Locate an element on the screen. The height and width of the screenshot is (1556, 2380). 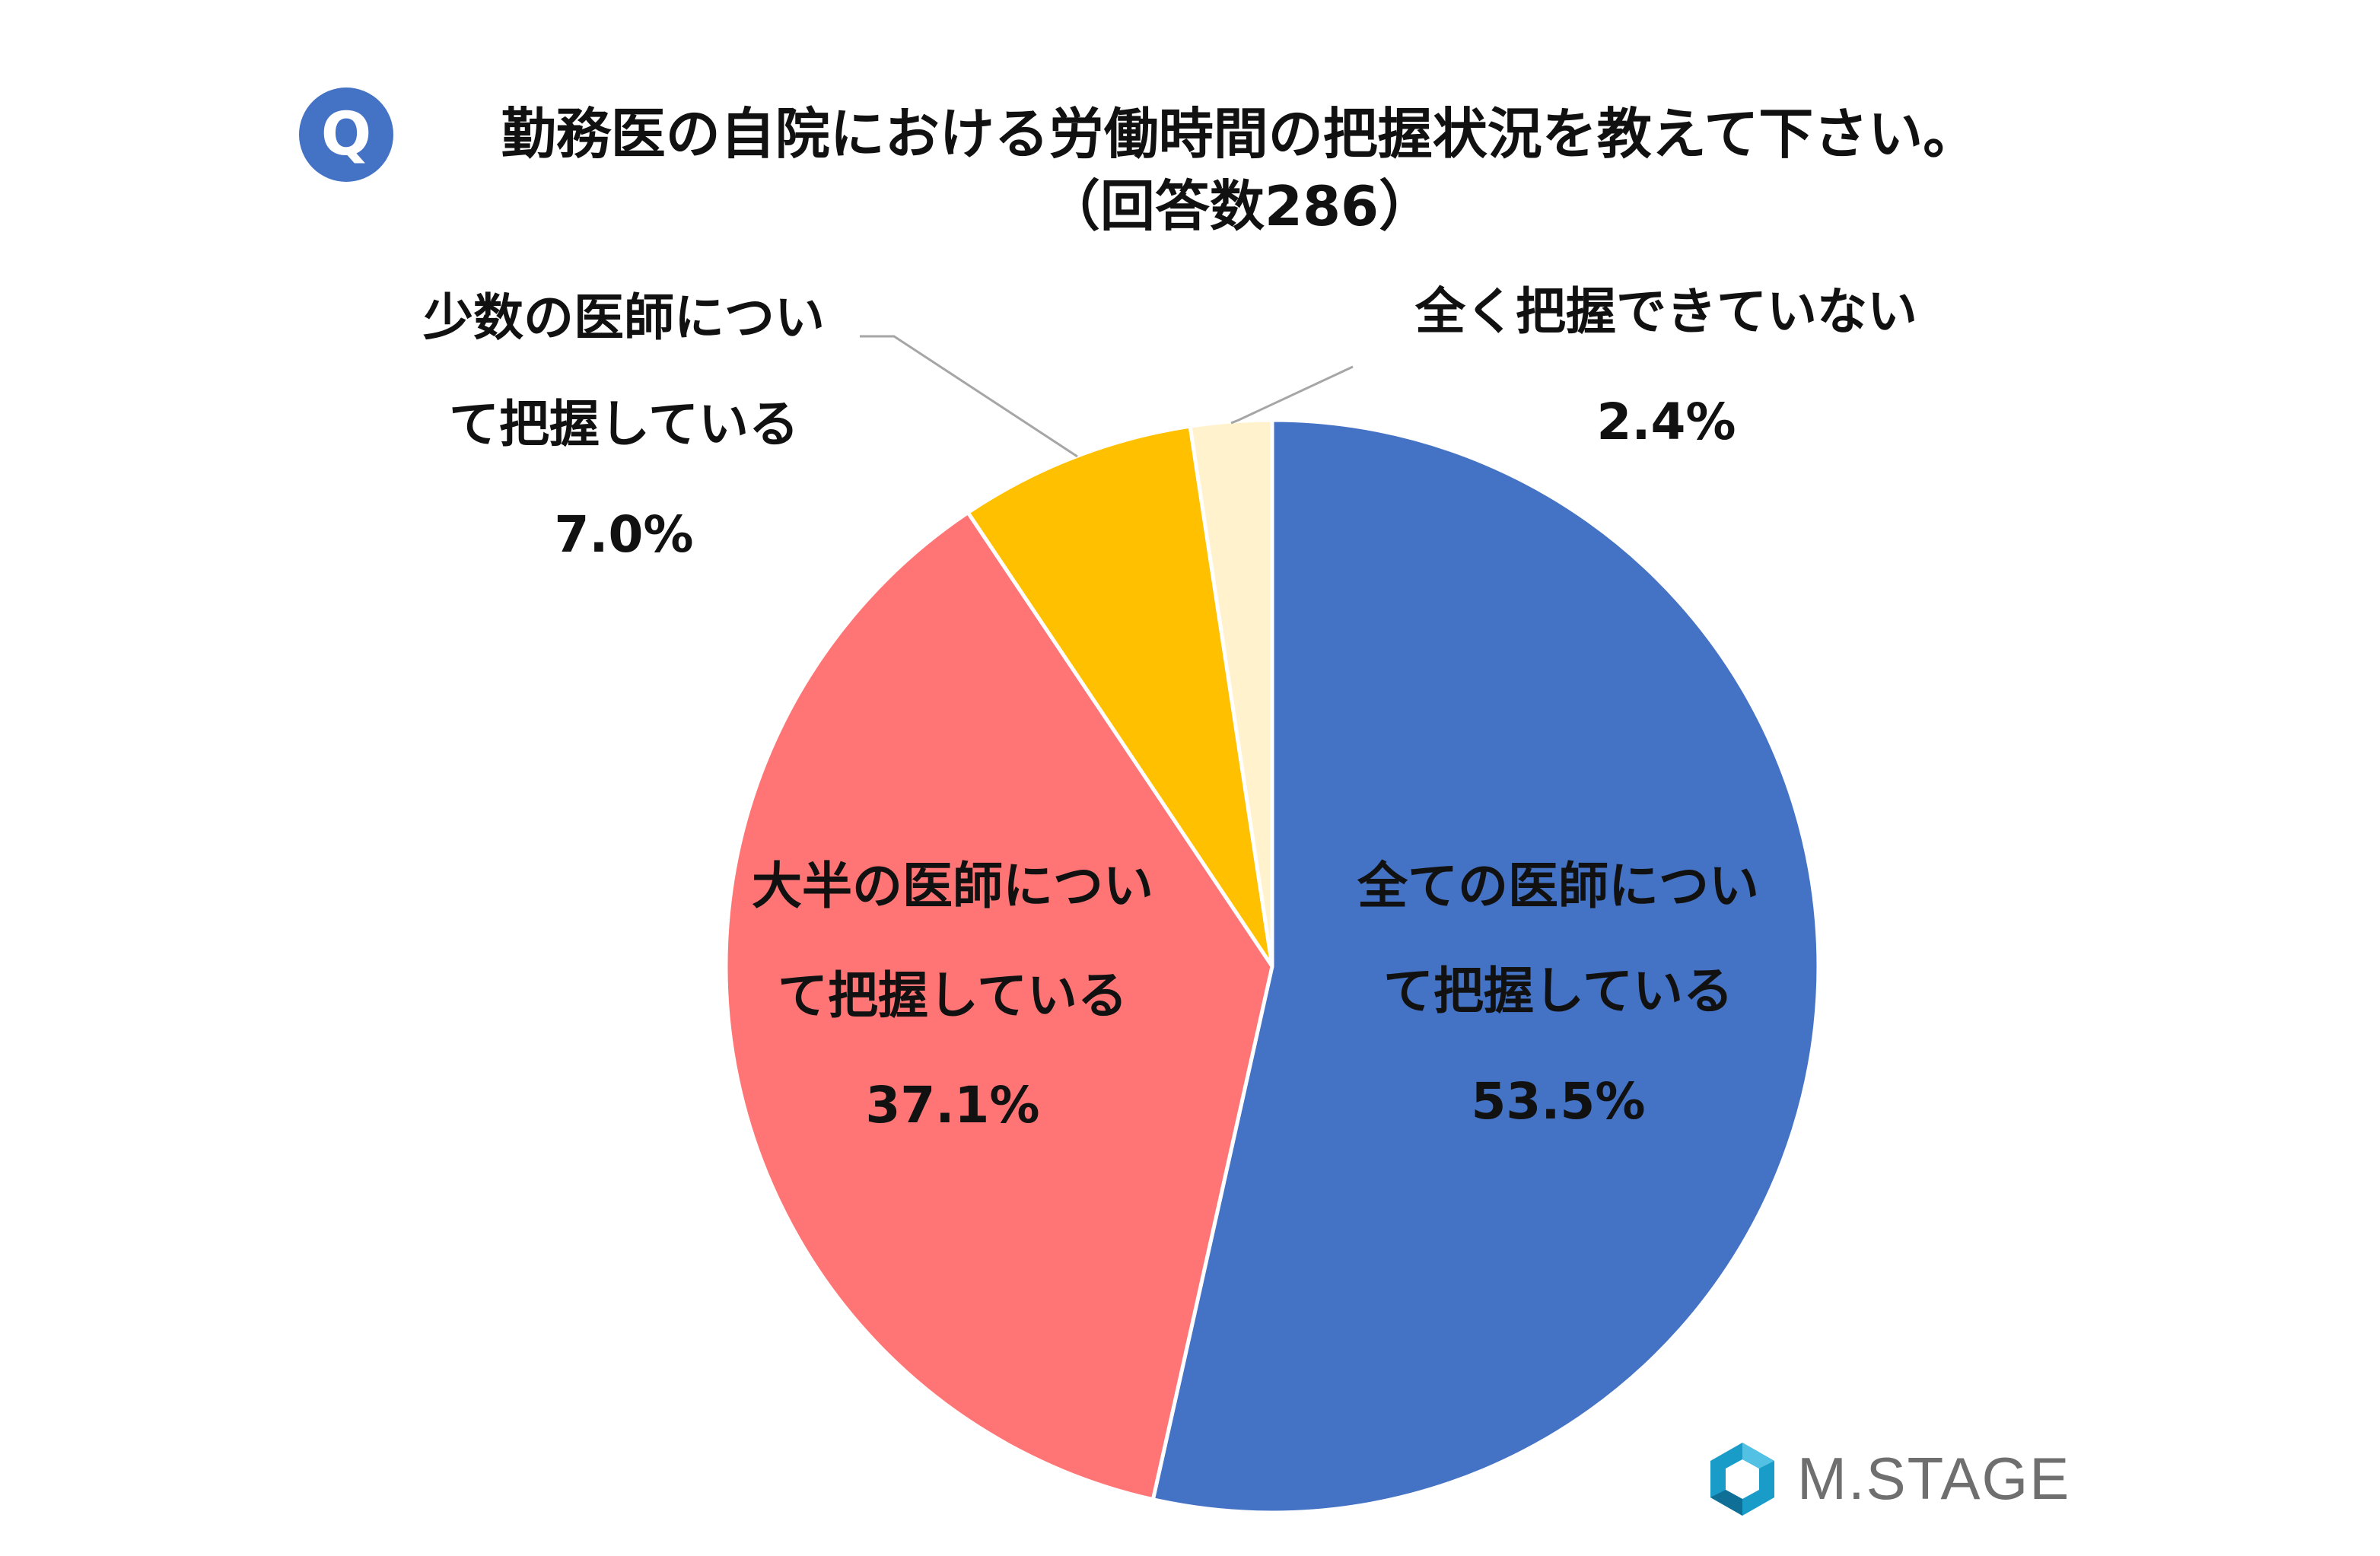
slice-label-none-line1: 全く把握できていない is located at coordinates (1666, 311).